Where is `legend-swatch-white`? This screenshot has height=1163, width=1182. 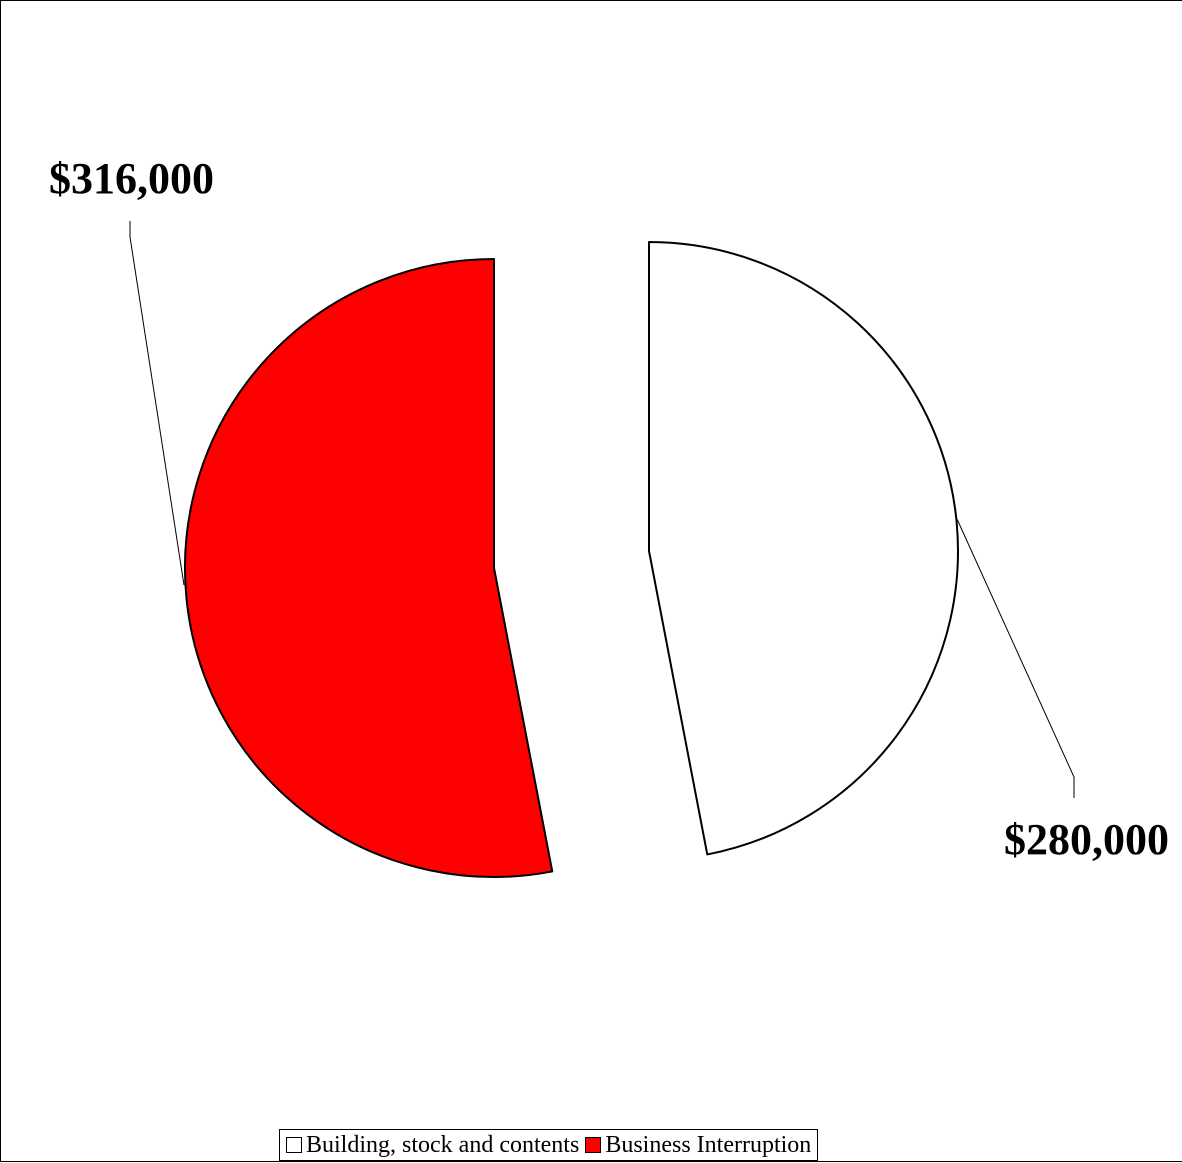 legend-swatch-white is located at coordinates (294, 1145).